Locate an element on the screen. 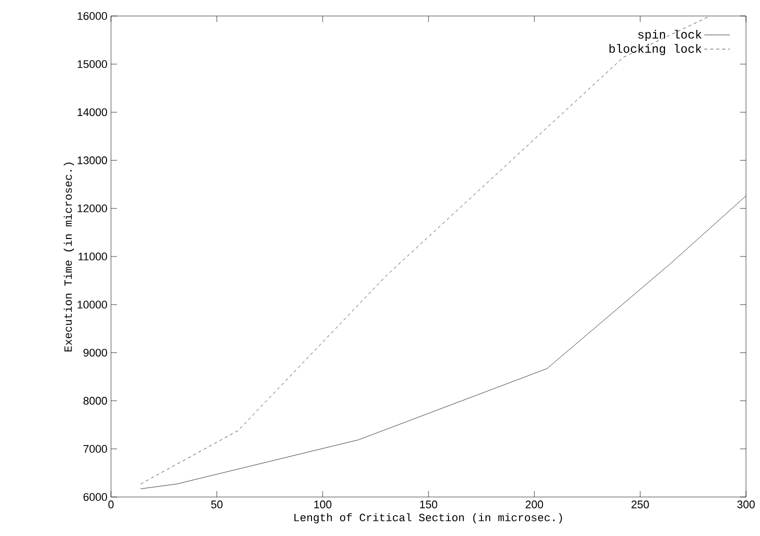 This screenshot has width=760, height=536. y-tick-label: 11000 is located at coordinates (93, 256).